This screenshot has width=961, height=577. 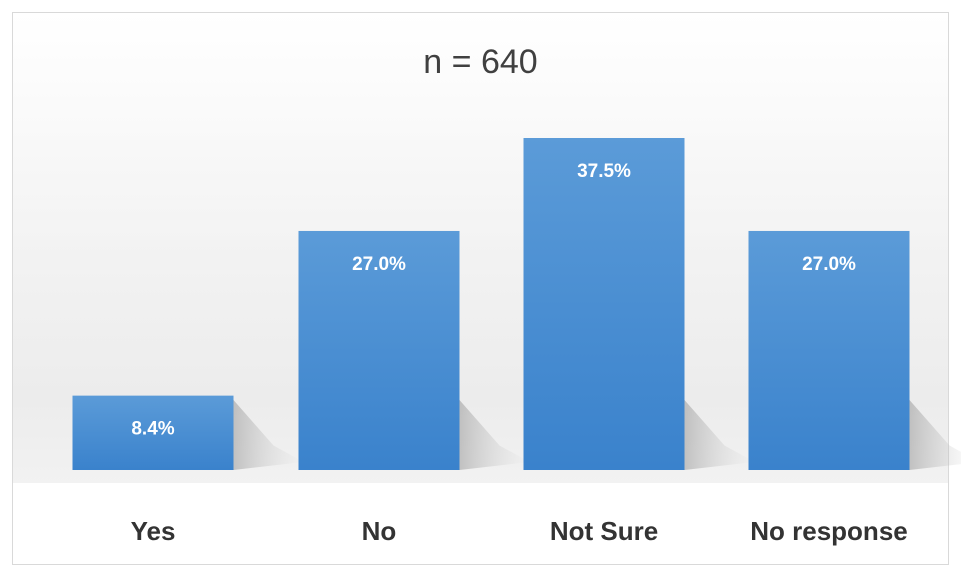 What do you see at coordinates (480, 523) in the screenshot?
I see `category-axis-band` at bounding box center [480, 523].